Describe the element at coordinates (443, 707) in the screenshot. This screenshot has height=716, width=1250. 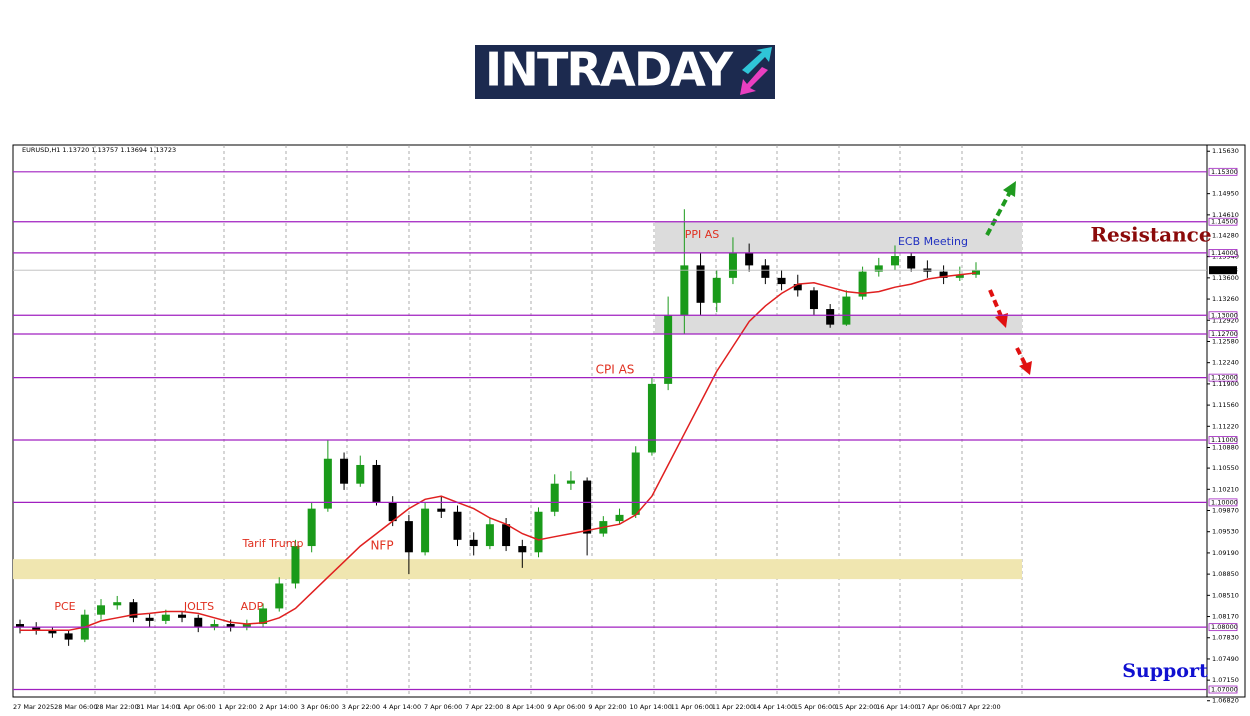
I see `x-tick-label: 7 Apr 06:00` at that location.